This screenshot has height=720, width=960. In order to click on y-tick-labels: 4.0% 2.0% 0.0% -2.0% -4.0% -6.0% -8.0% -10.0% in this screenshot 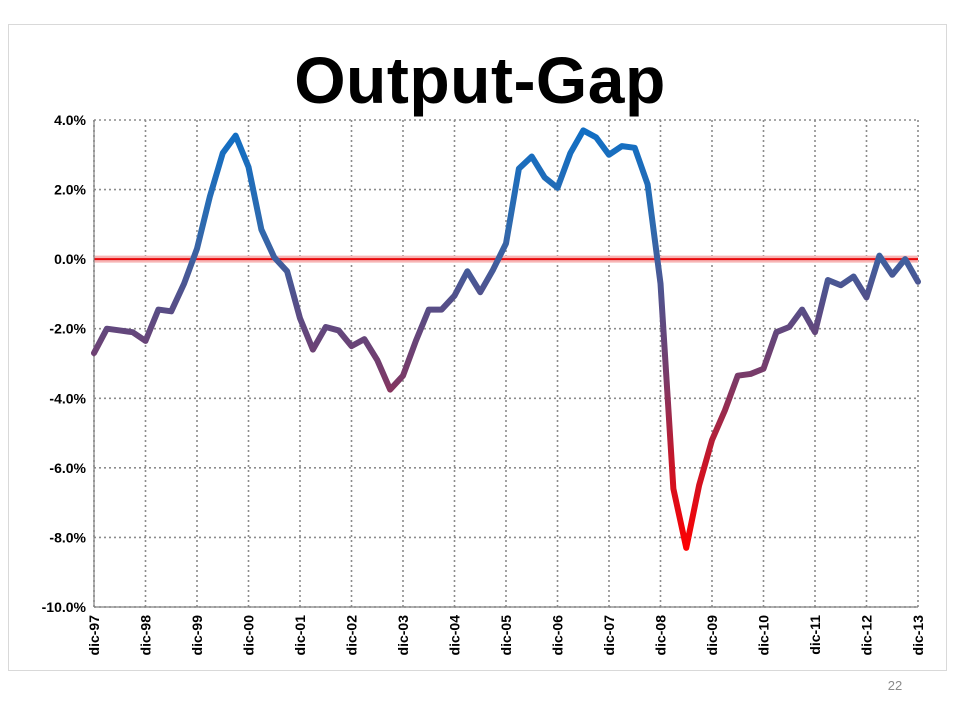, I will do `click(64, 363)`.